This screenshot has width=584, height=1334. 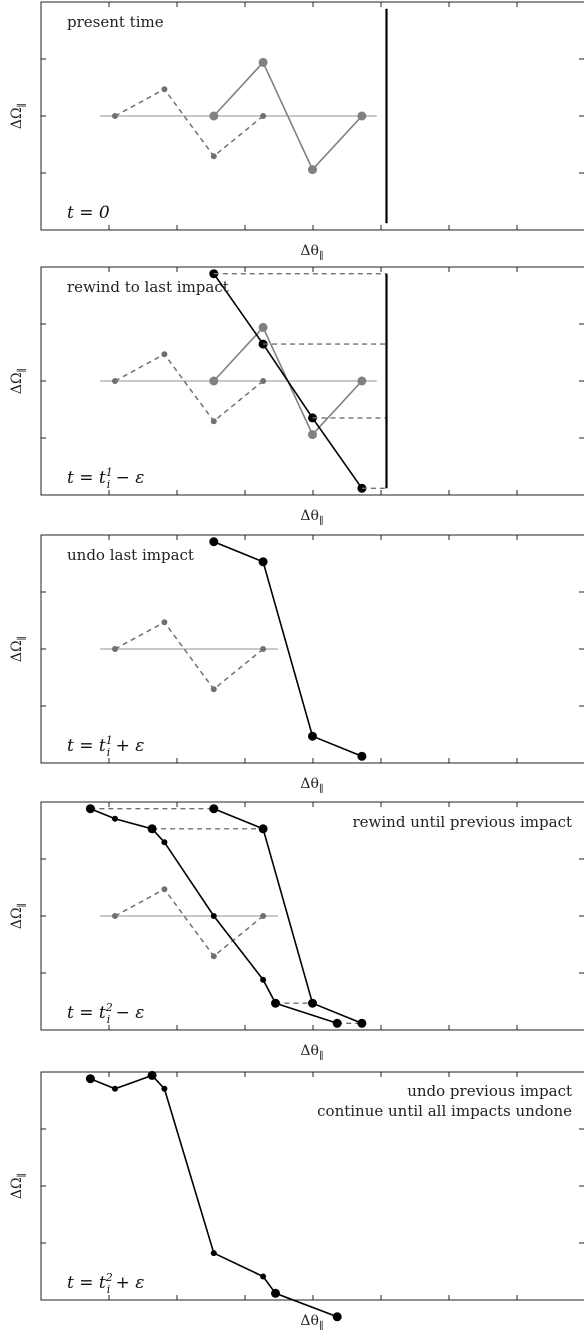 I want to click on time-label: t = t1 i + ε, so click(x=105, y=746).